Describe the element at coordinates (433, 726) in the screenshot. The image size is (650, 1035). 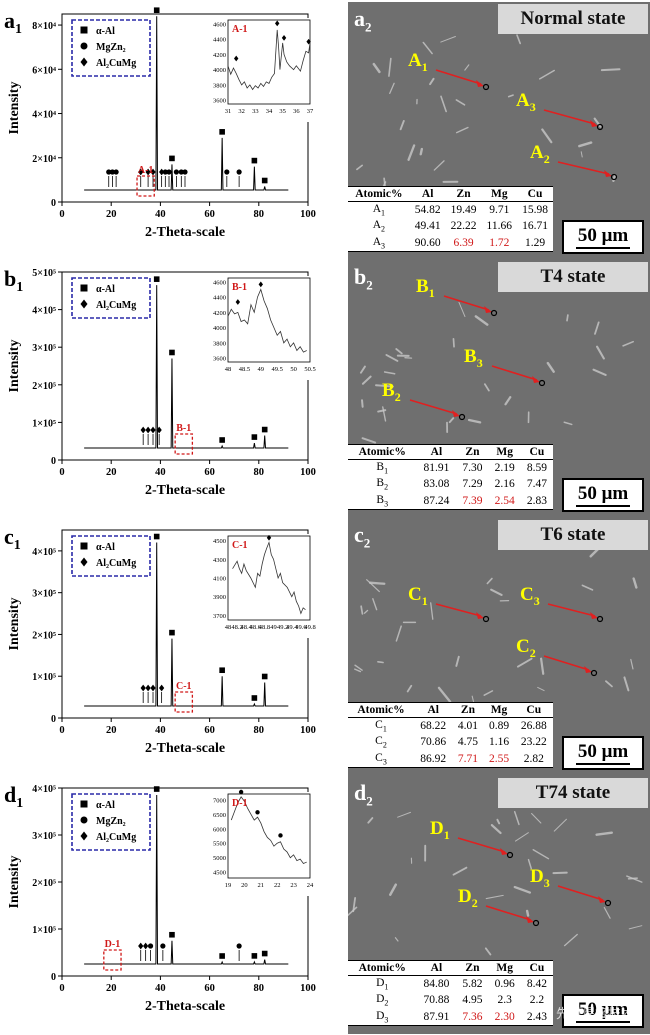
I see `table-cell: 68.22` at that location.